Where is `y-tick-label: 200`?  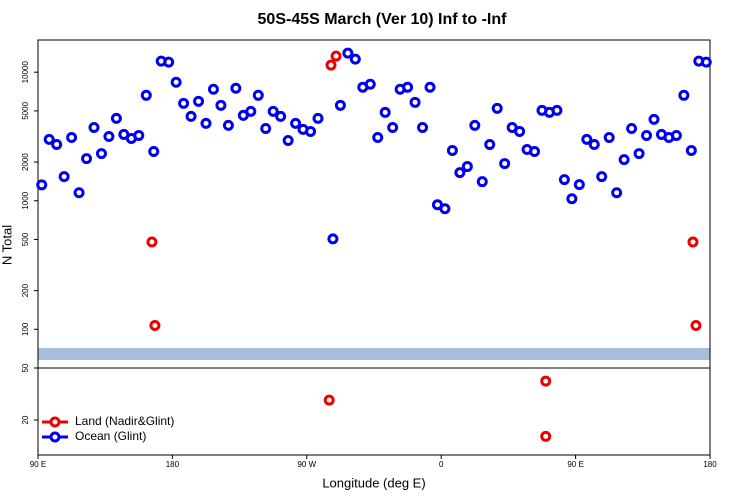
y-tick-label: 200 is located at coordinates (25, 290).